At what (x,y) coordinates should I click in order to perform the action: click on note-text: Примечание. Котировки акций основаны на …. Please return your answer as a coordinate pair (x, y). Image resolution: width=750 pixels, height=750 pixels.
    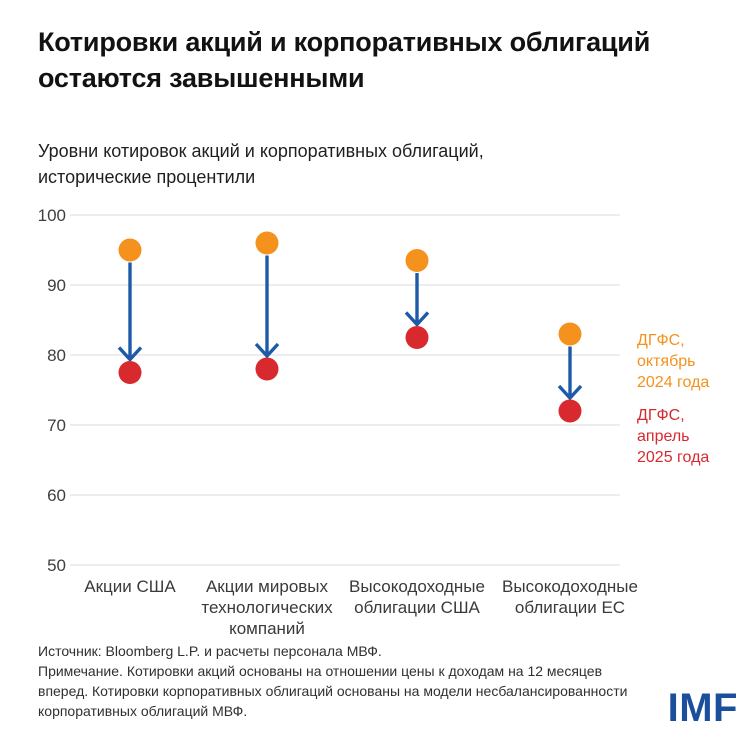
    Looking at the image, I should click on (333, 691).